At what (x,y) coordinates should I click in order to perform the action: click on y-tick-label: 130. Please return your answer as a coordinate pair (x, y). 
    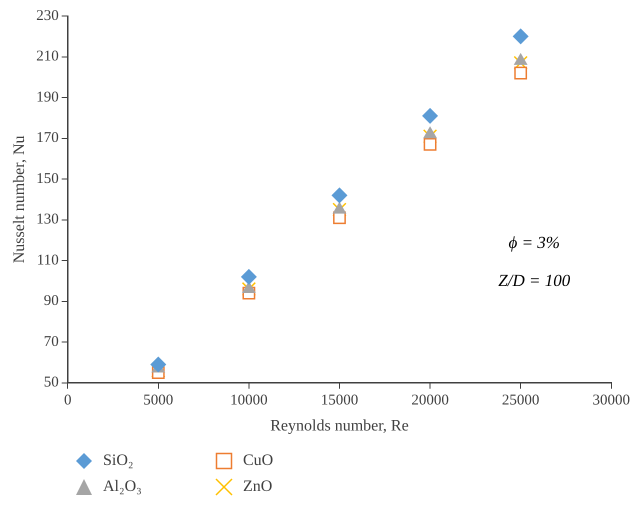
    Looking at the image, I should click on (47, 220).